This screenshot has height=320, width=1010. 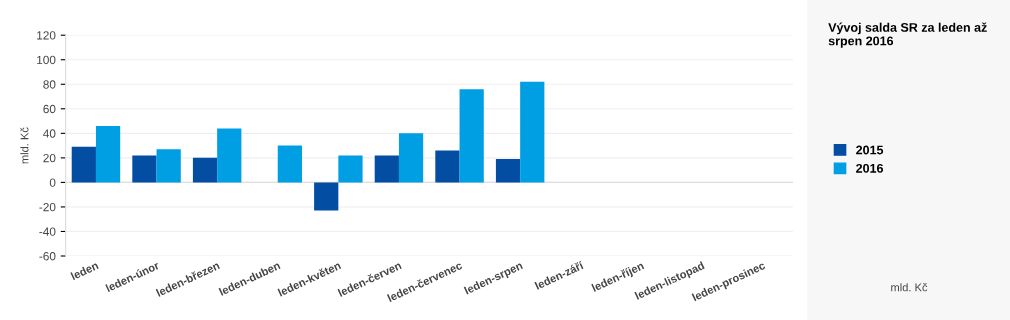 I want to click on y-axis-title: mld. Kč, so click(x=24, y=145).